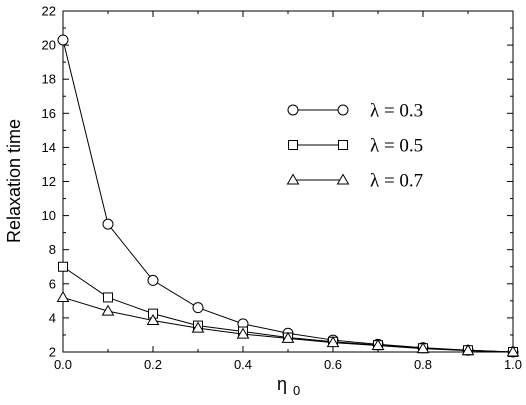 This screenshot has width=526, height=405. What do you see at coordinates (52, 249) in the screenshot?
I see `y-tick-label: 8` at bounding box center [52, 249].